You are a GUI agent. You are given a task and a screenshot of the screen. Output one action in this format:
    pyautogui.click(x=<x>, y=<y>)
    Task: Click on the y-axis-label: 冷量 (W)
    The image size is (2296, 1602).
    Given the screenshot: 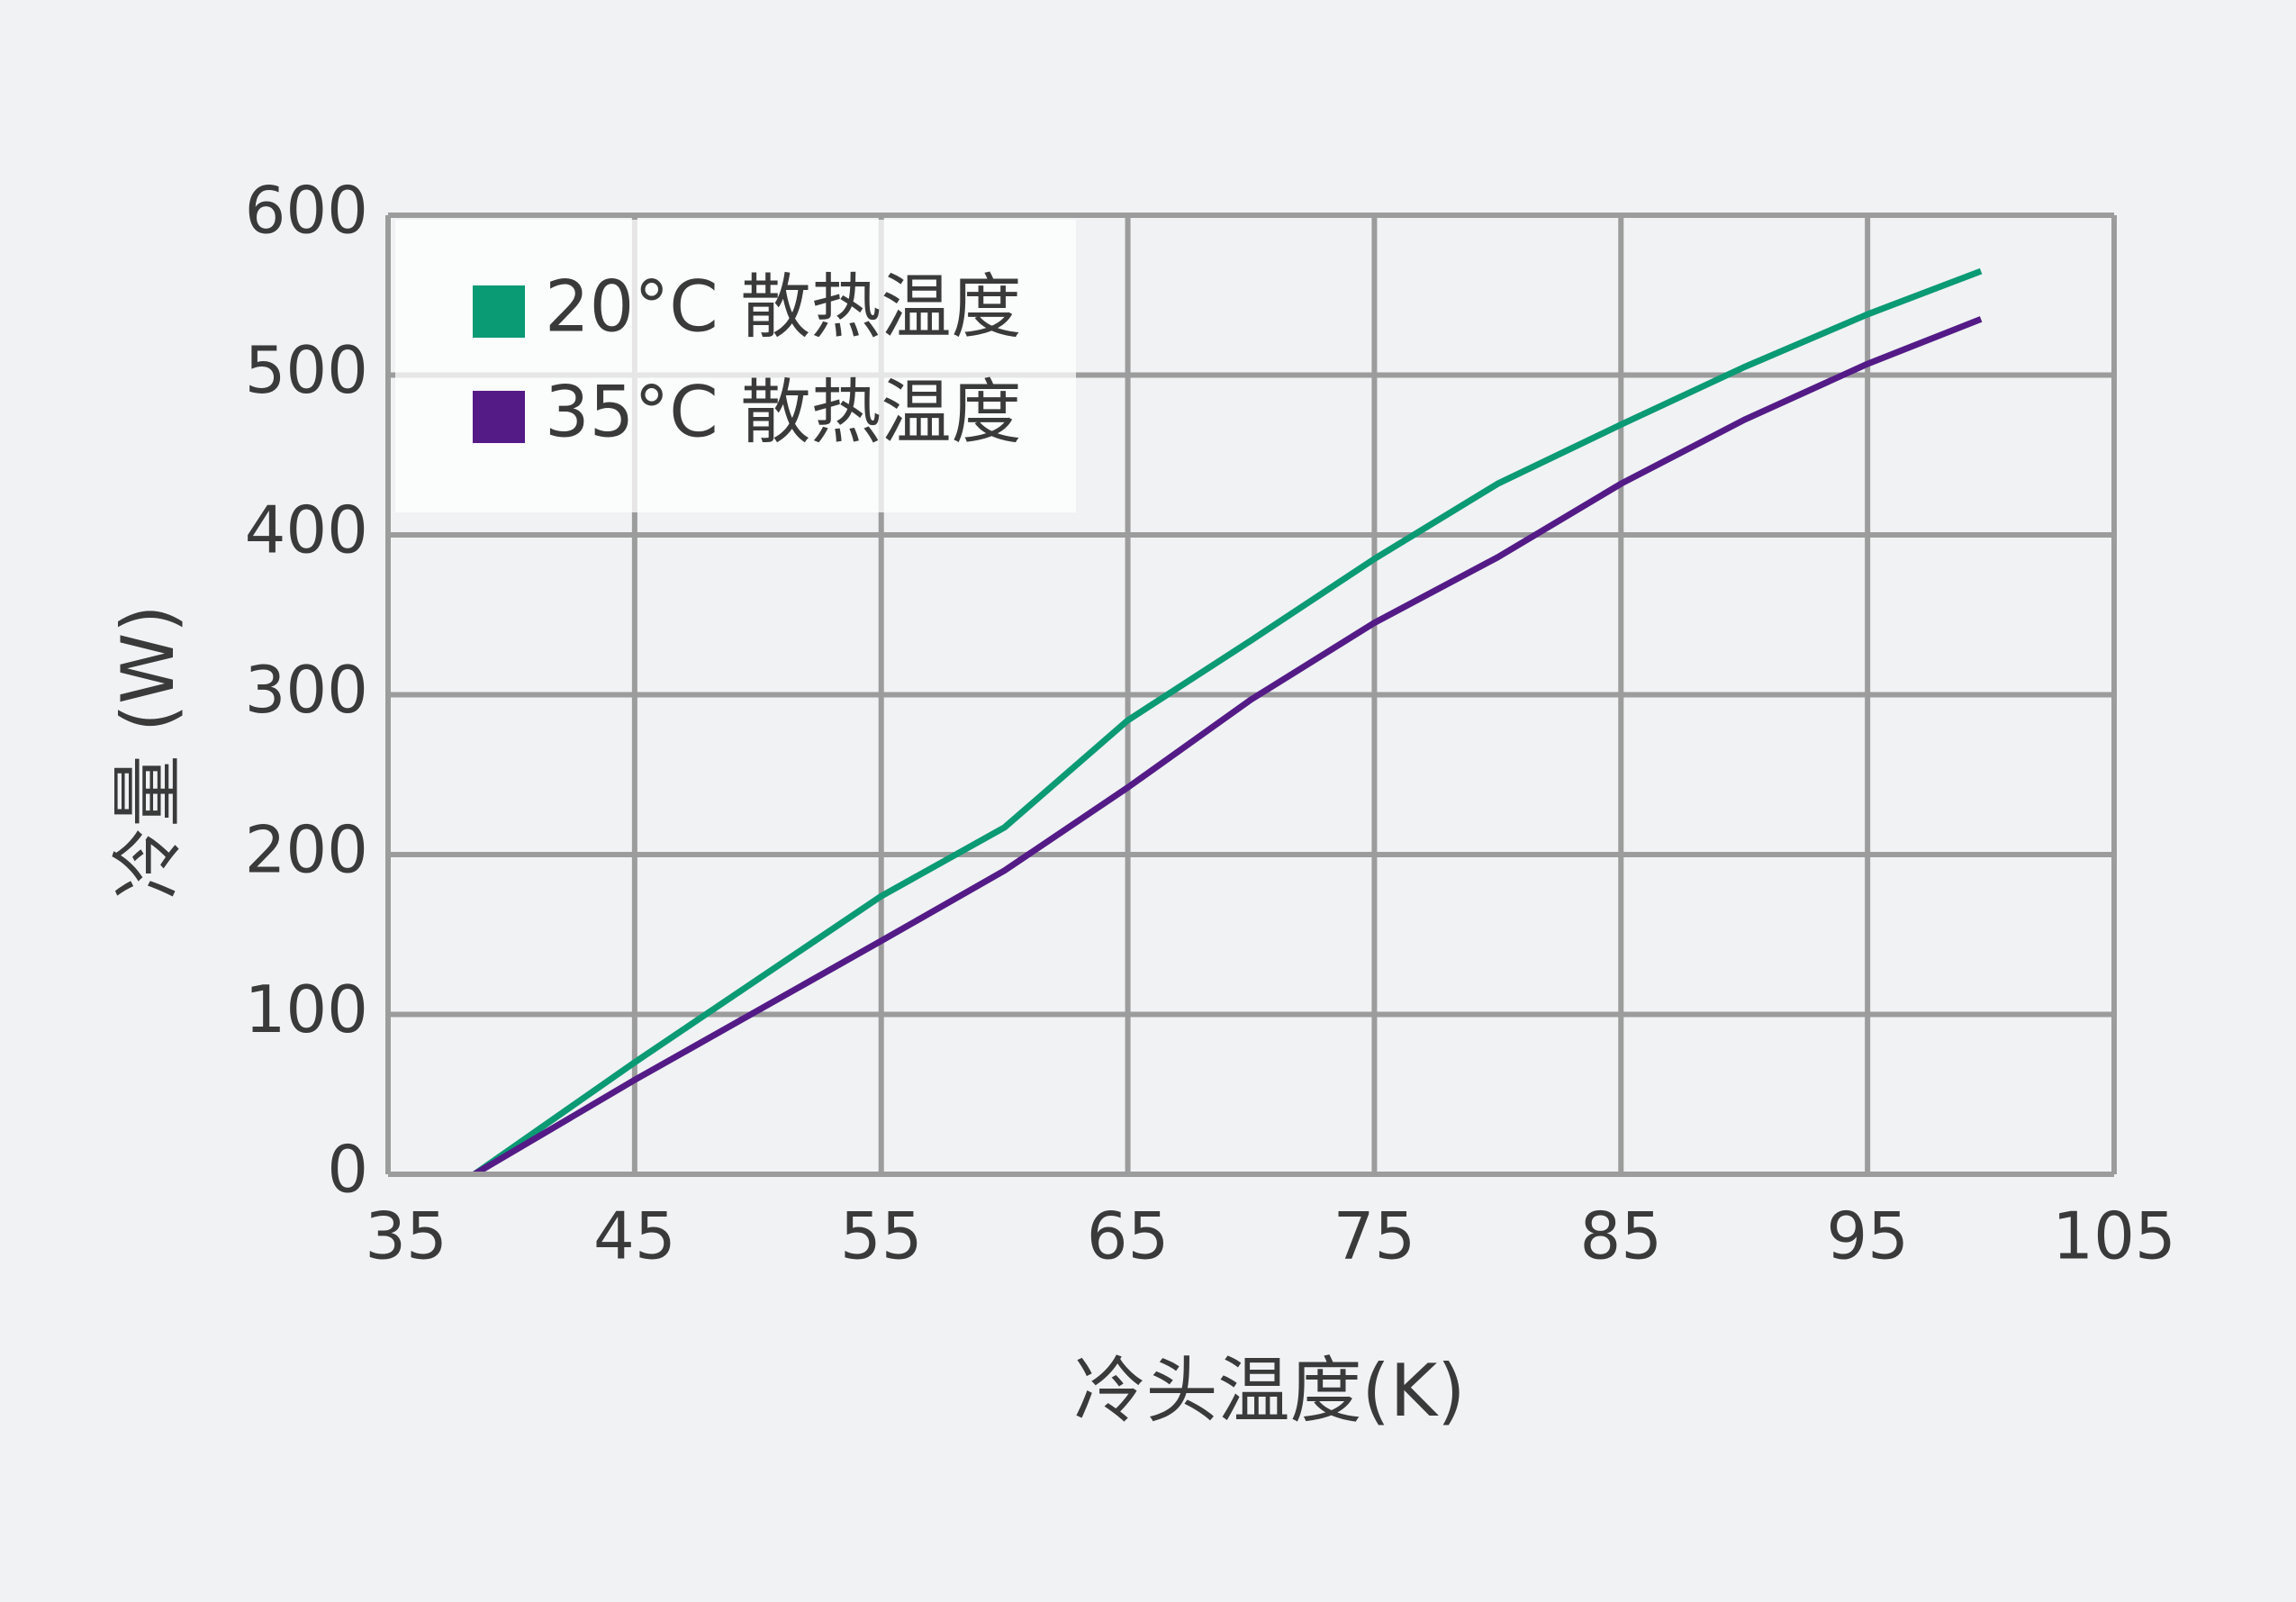 What is the action you would take?
    pyautogui.click(x=148, y=752)
    